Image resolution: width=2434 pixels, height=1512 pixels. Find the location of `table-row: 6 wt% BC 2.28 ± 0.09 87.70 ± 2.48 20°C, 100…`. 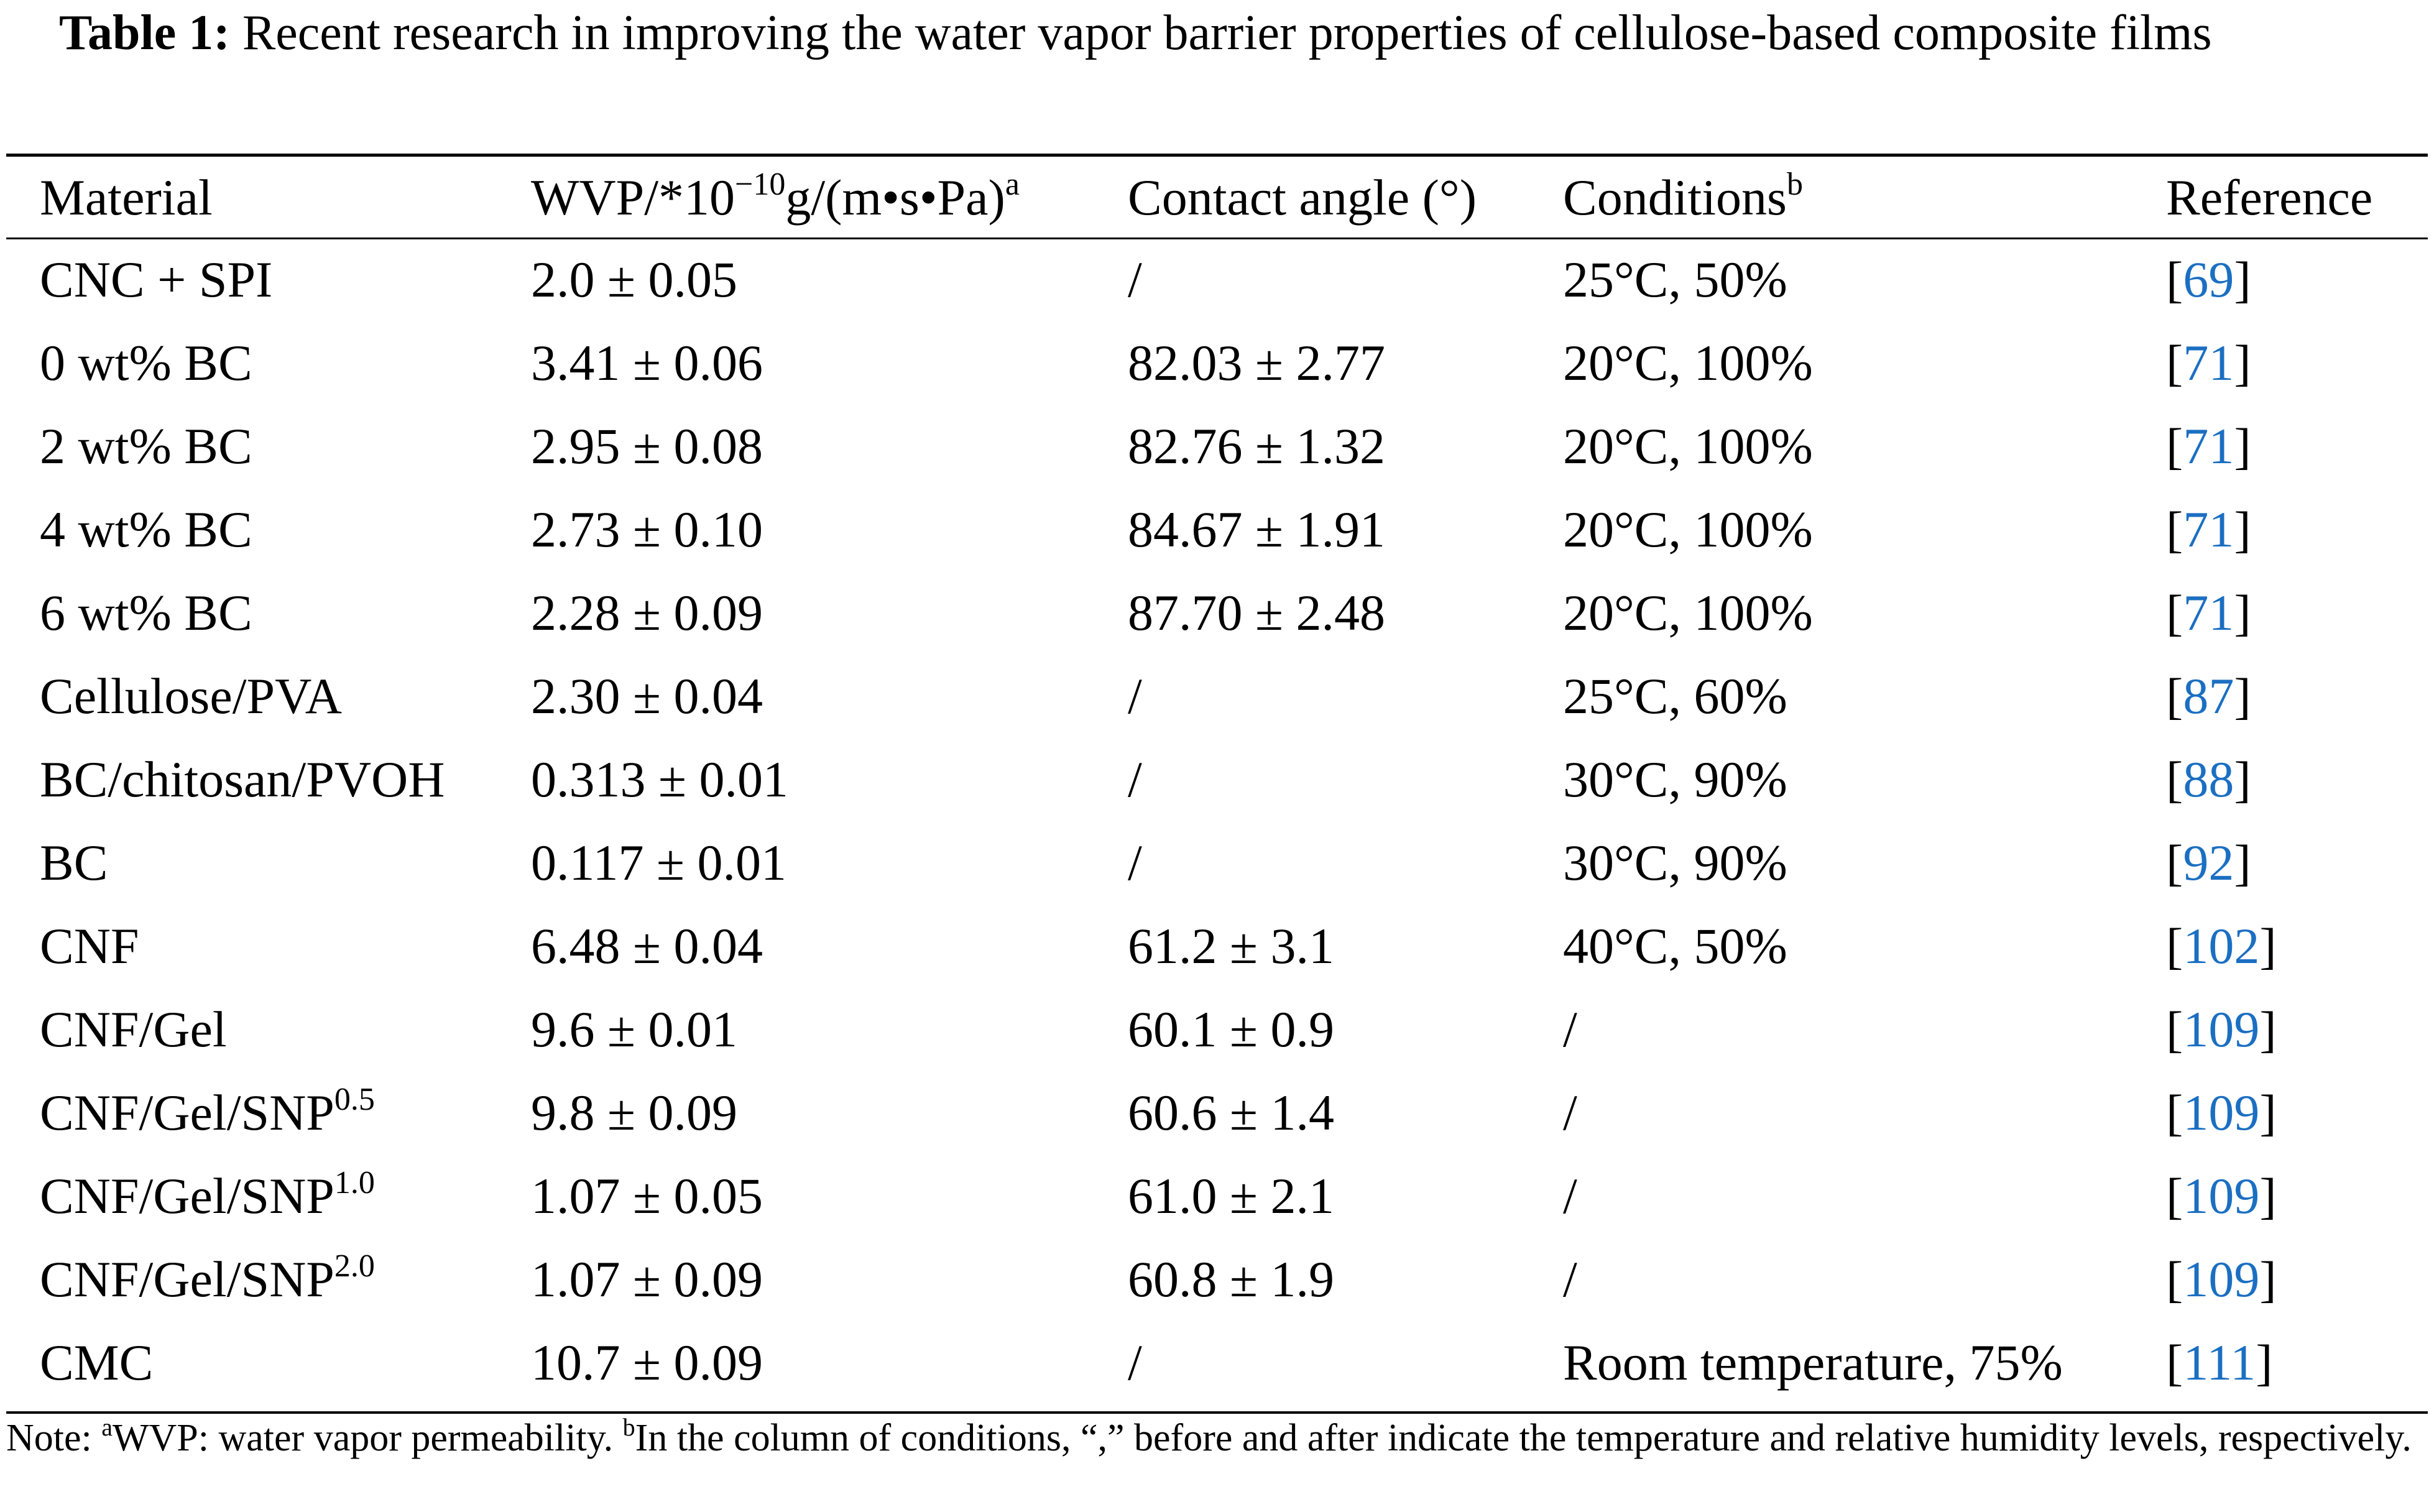

table-row: 6 wt% BC 2.28 ± 0.09 87.70 ± 2.48 20°C, 100… is located at coordinates (1217, 613).